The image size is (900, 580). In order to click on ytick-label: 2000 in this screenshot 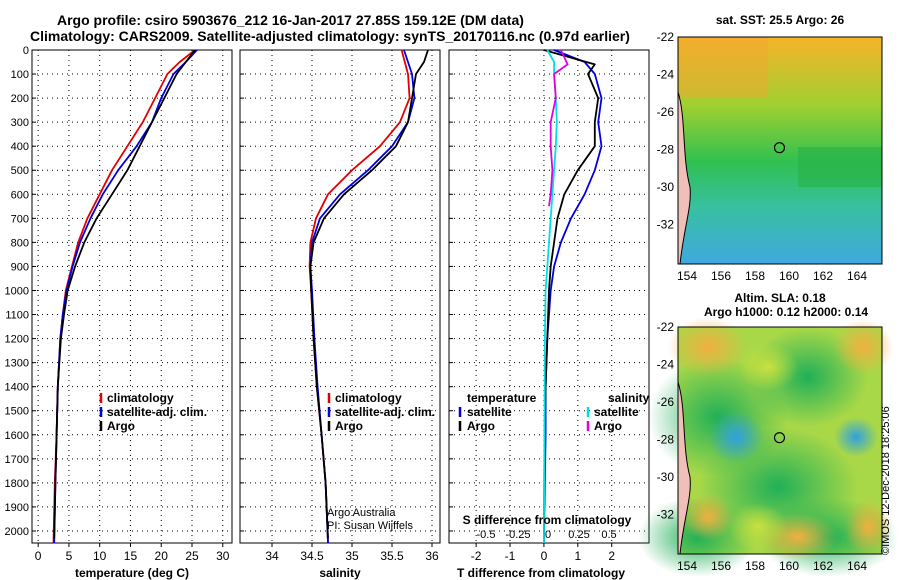, I will do `click(17, 532)`.